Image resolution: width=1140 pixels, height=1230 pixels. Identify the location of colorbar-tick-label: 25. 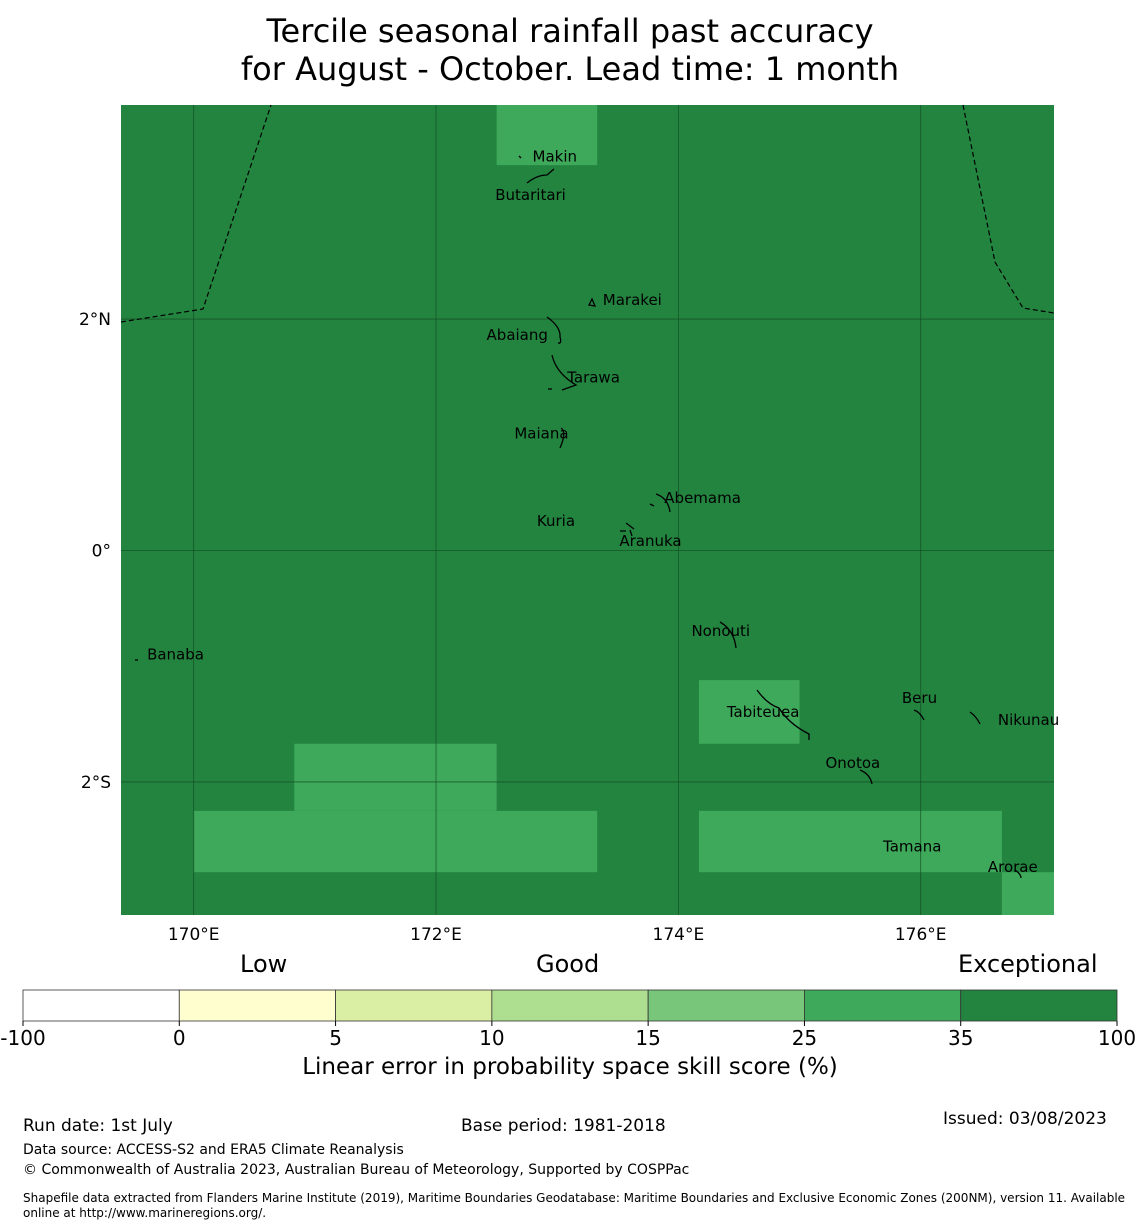
(804, 1038).